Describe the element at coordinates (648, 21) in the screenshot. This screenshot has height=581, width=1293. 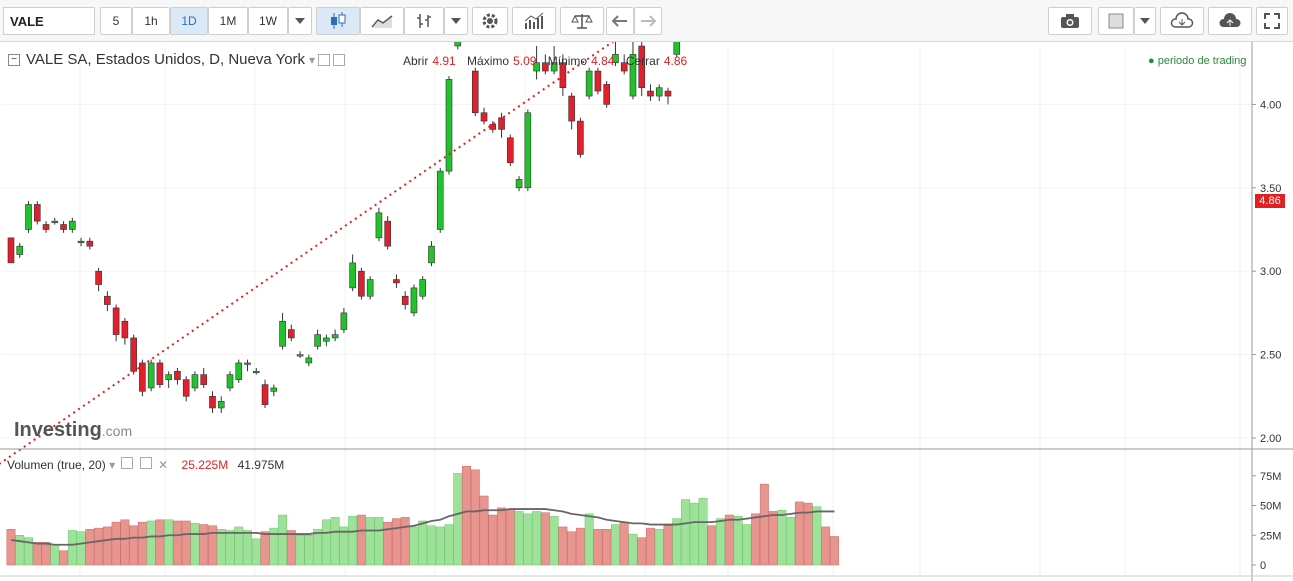
I see `redo-button` at that location.